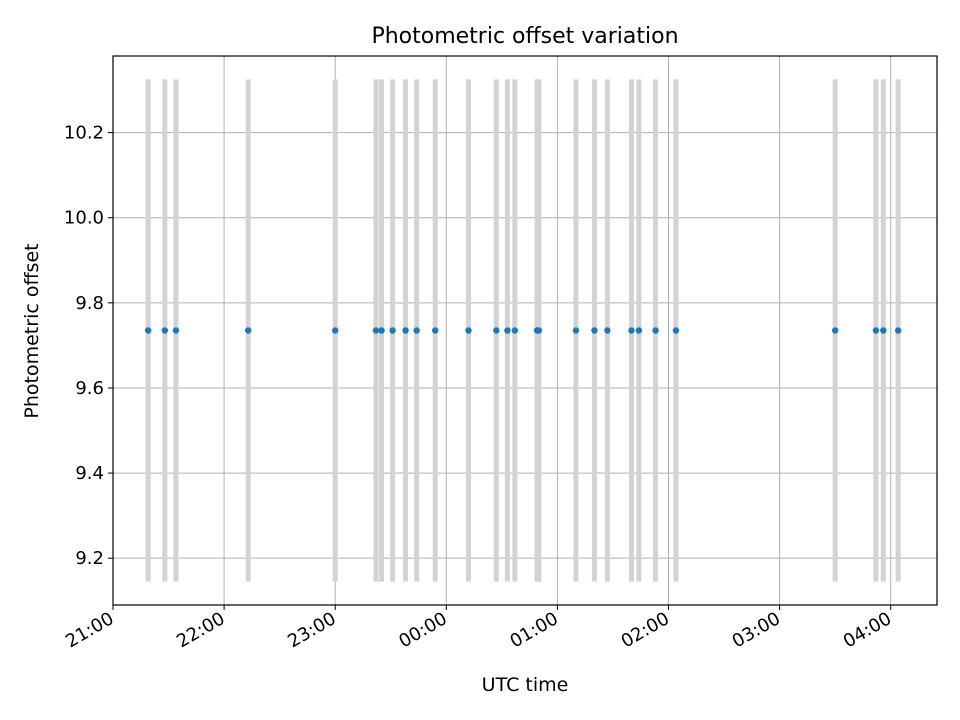  I want to click on chart-title: Photometric offset variation, so click(524, 36).